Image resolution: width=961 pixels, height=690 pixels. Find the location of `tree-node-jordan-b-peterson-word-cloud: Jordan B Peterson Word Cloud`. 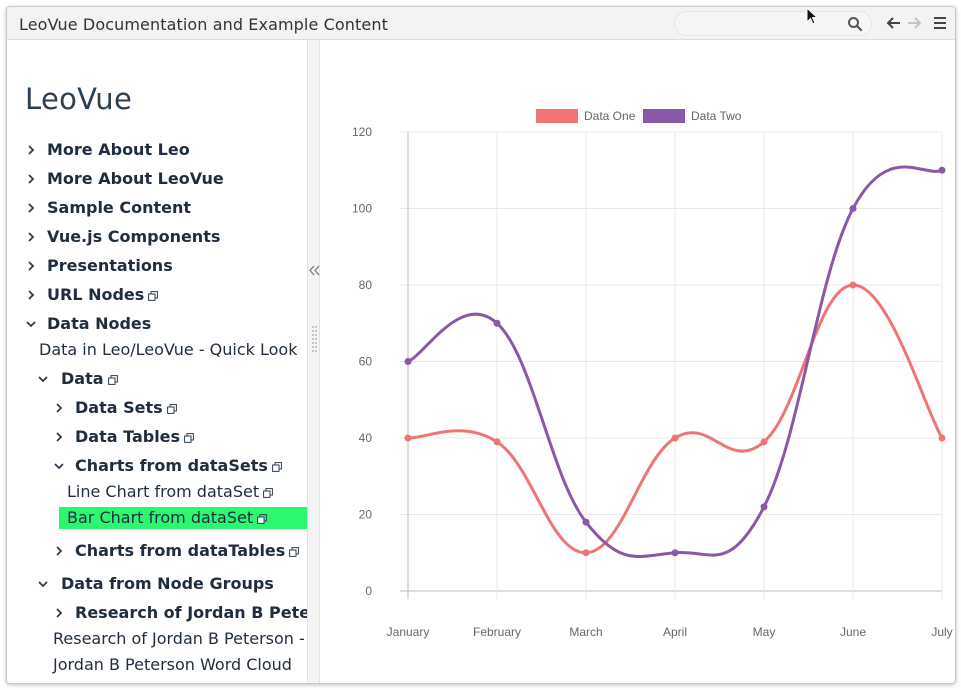

tree-node-jordan-b-peterson-word-cloud: Jordan B Peterson Word Cloud is located at coordinates (172, 664).